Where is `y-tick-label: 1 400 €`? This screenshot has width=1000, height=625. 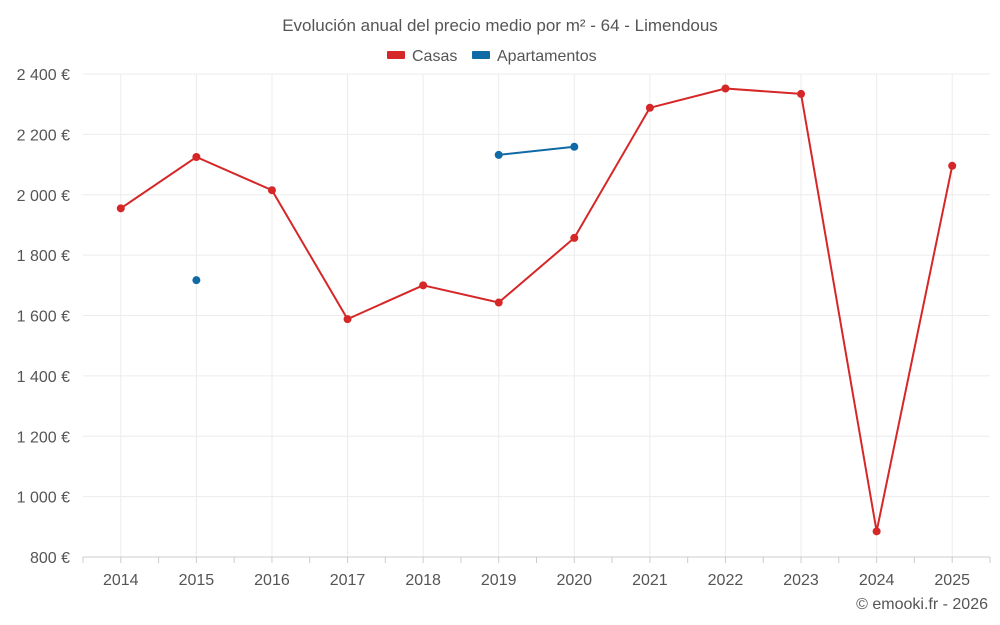
y-tick-label: 1 400 € is located at coordinates (43, 377).